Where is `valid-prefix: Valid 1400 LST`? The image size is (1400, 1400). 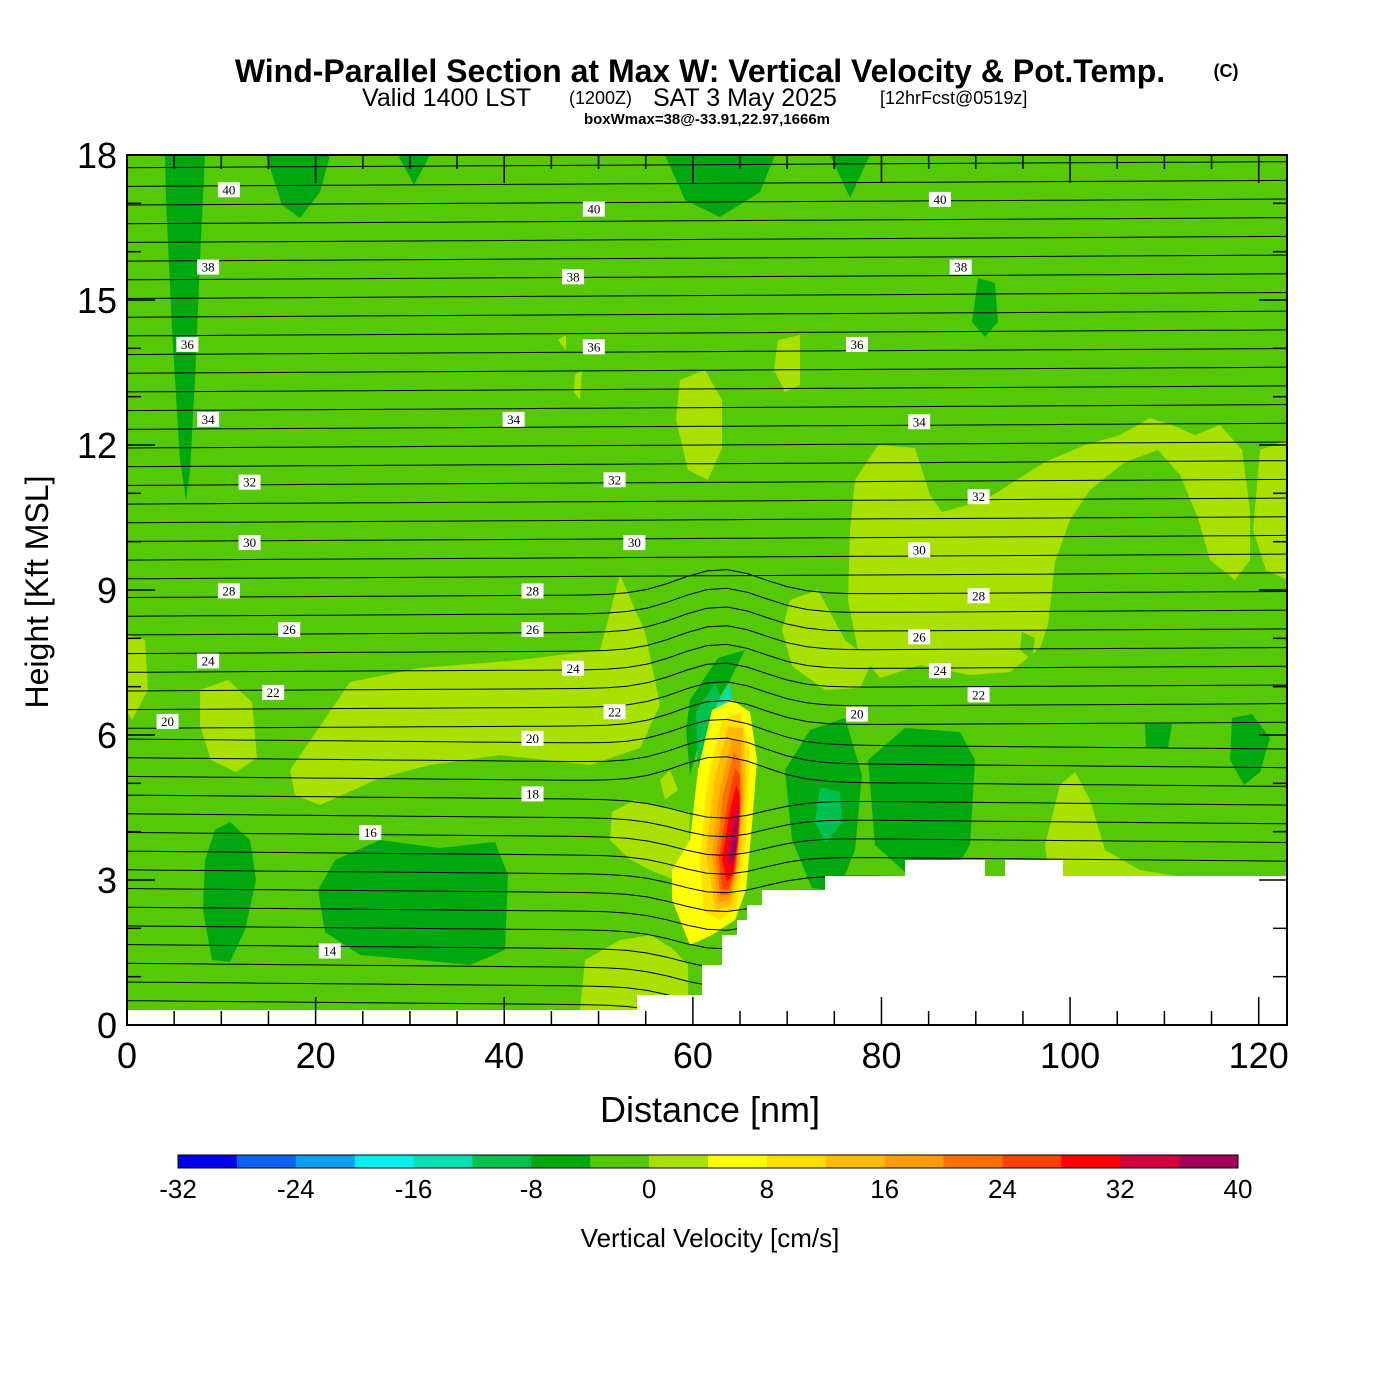 valid-prefix: Valid 1400 LST is located at coordinates (446, 98).